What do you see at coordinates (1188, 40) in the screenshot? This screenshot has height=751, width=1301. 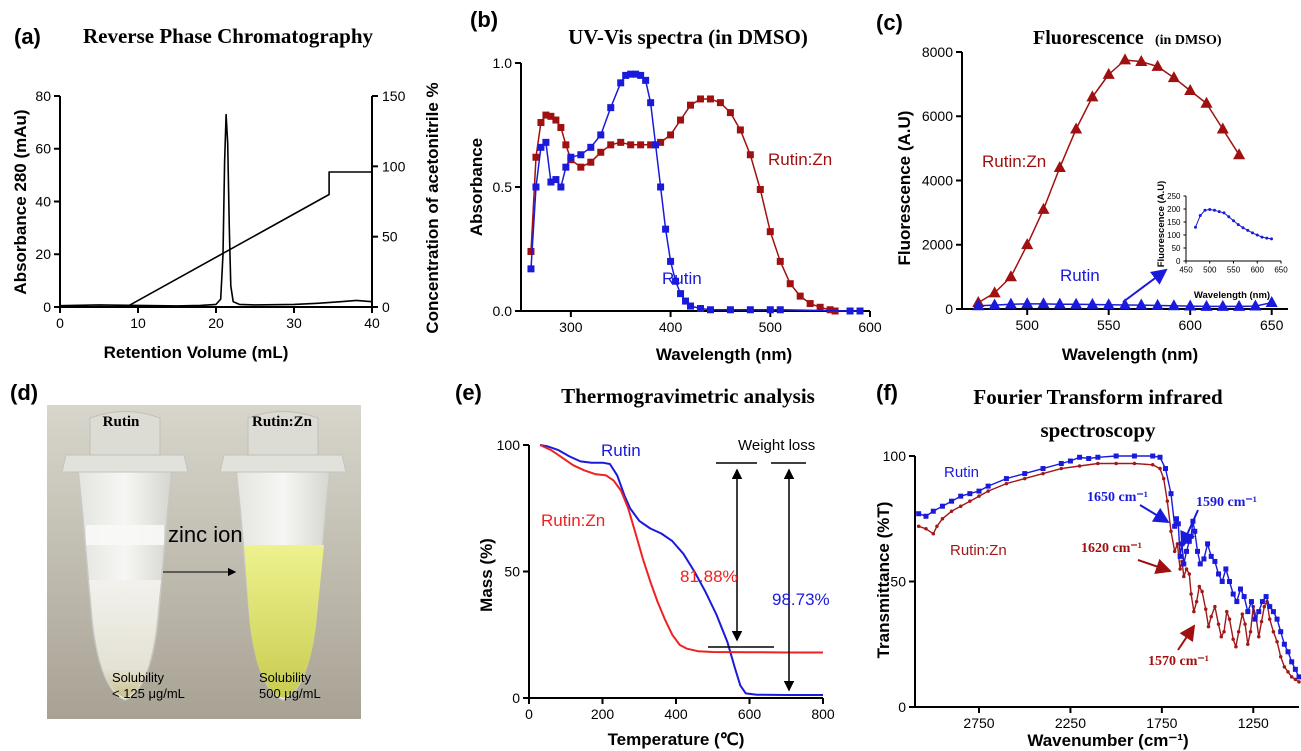 I see `chart-c-title-suffix: (in DMSO)` at bounding box center [1188, 40].